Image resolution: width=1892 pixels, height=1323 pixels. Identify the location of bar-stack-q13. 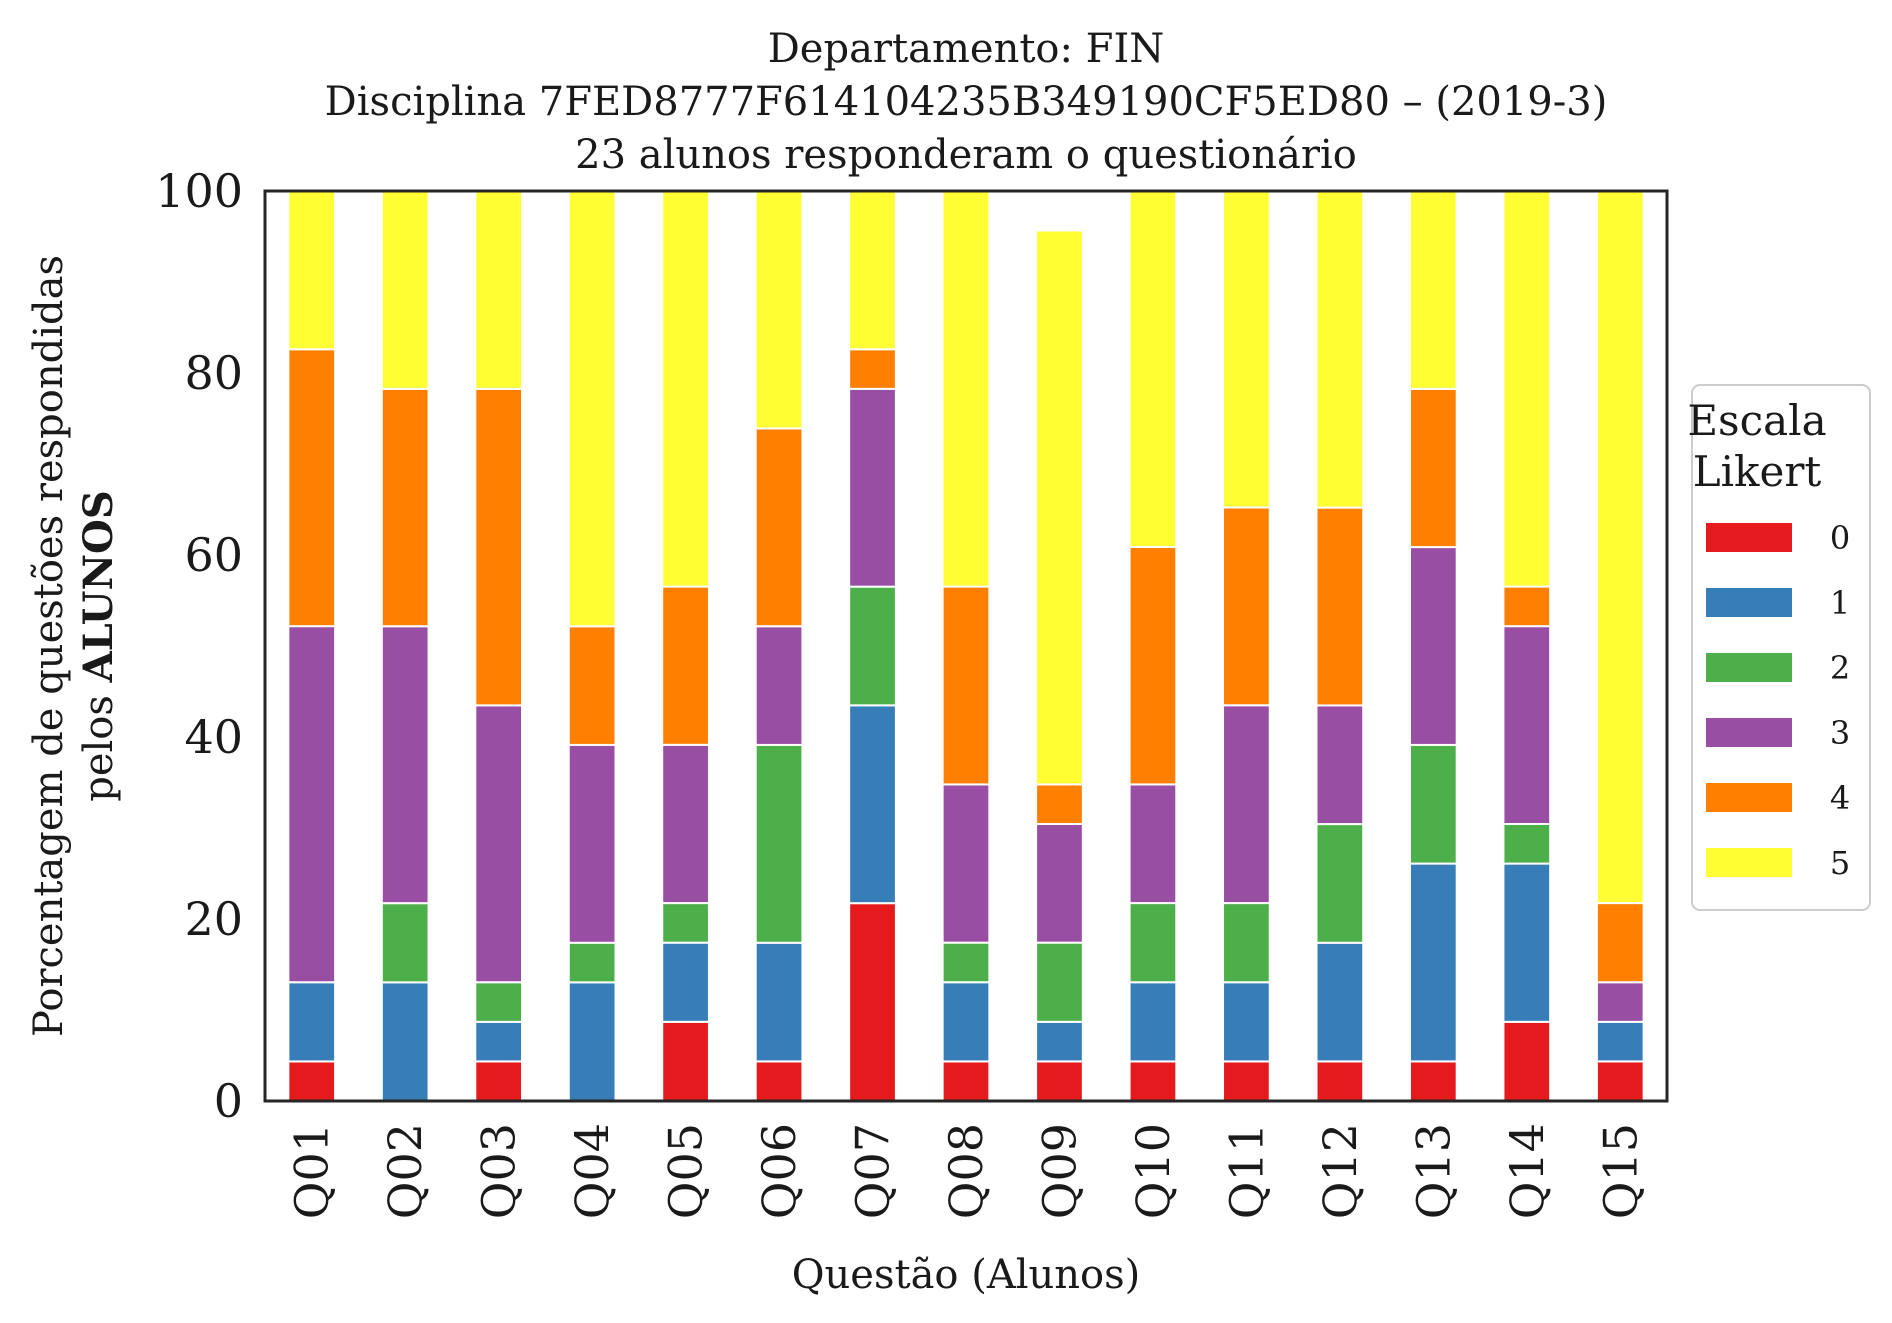
(1433, 646).